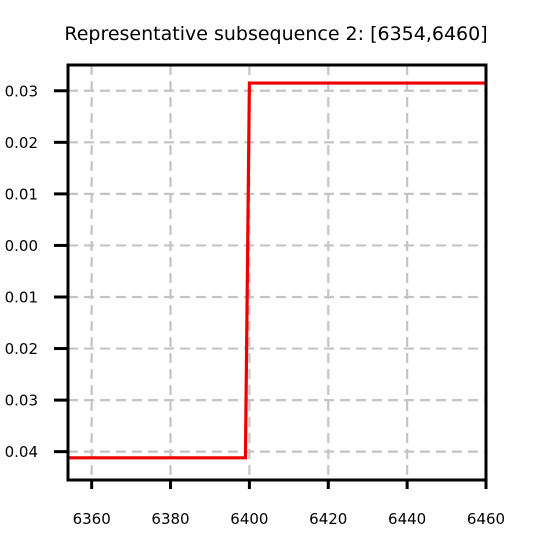  Describe the element at coordinates (92, 519) in the screenshot. I see `x-tick-label: 6360` at that location.